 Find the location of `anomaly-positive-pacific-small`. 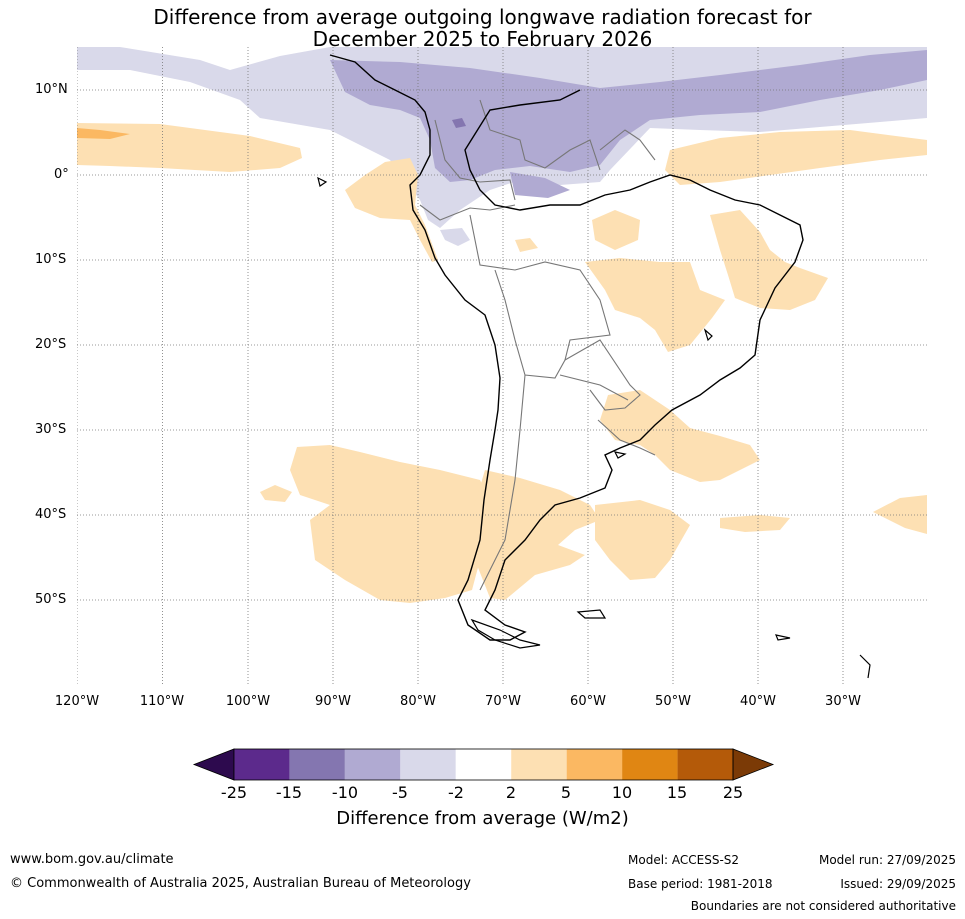

anomaly-positive-pacific-small is located at coordinates (276, 493).